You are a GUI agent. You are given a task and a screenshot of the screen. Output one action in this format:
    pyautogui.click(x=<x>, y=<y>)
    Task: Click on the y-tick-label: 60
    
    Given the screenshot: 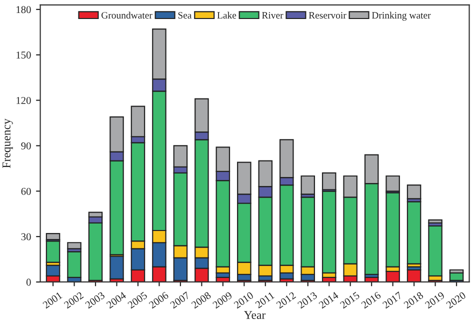 What is the action you would take?
    pyautogui.click(x=26, y=191)
    